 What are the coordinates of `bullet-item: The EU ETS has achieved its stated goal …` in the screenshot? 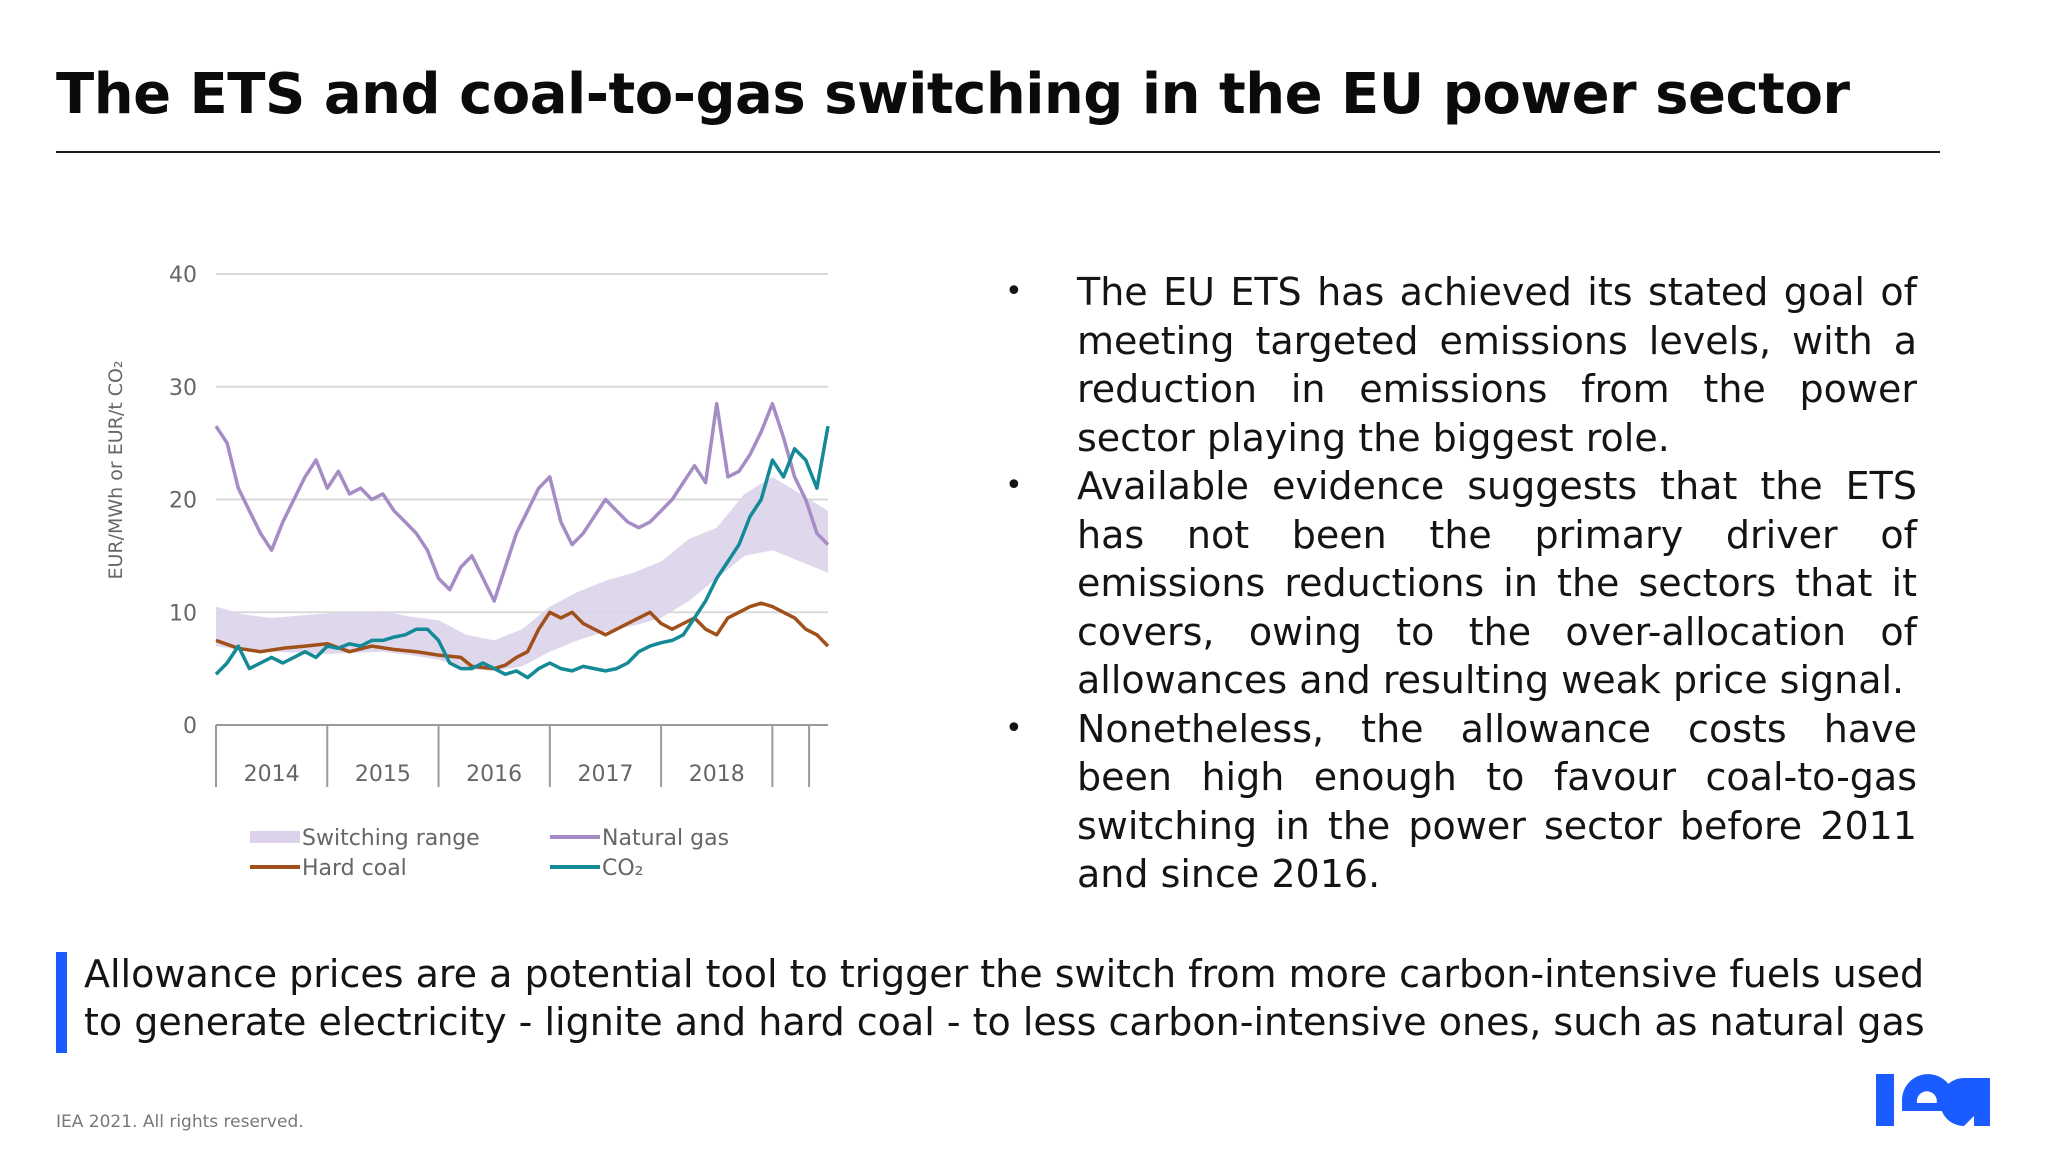 It's located at (1461, 365).